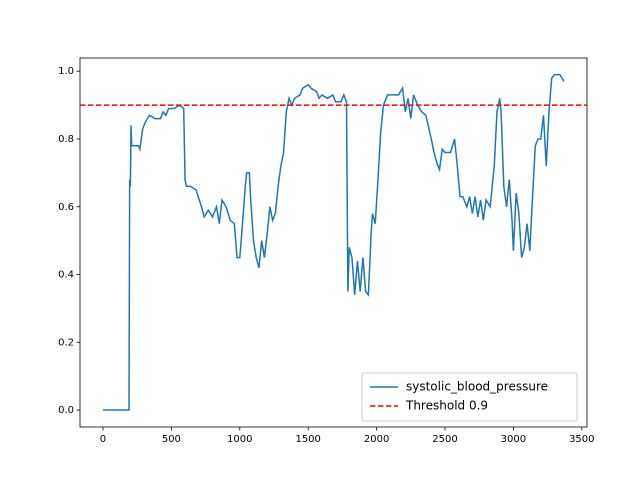 The width and height of the screenshot is (640, 480). I want to click on y-tick-label: 1.0, so click(66, 71).